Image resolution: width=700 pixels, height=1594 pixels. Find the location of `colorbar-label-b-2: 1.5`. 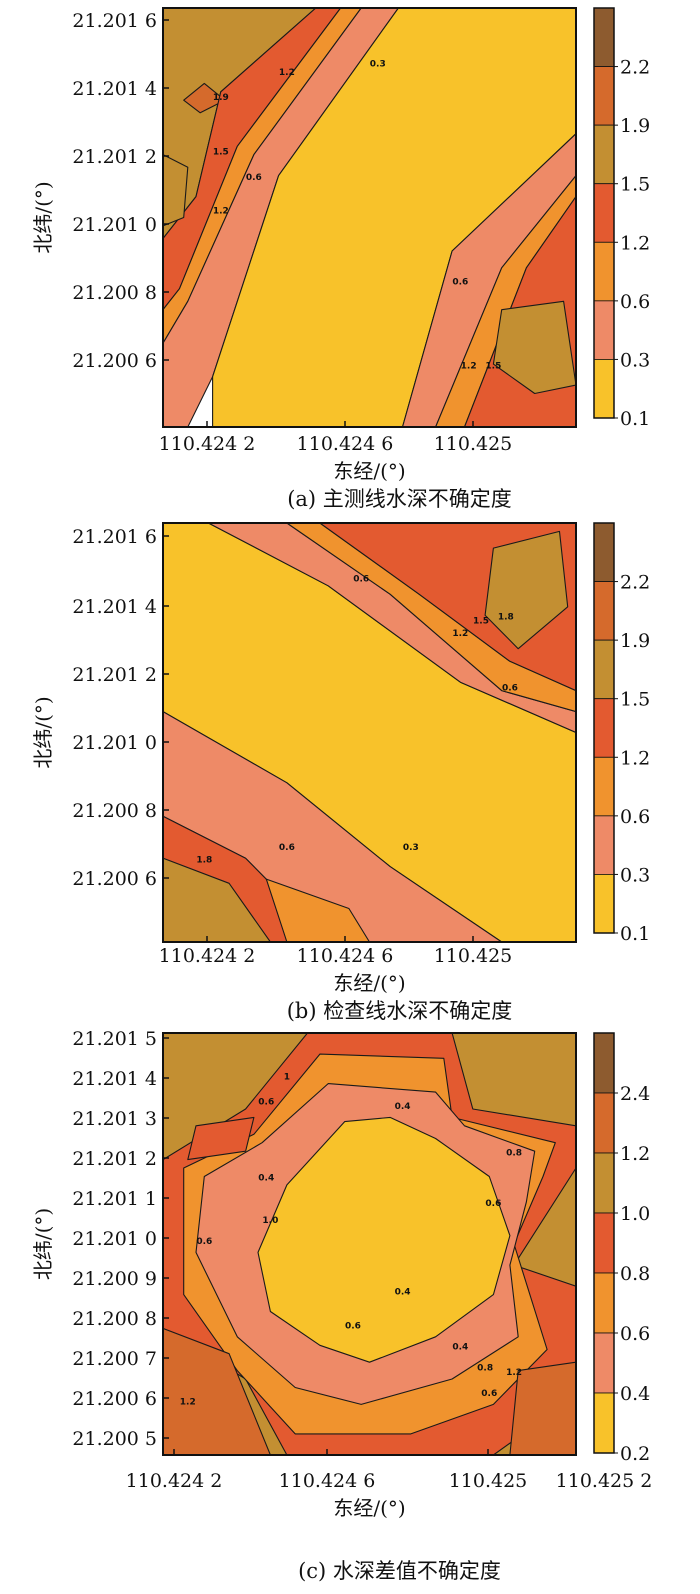

colorbar-label-b-2: 1.5 is located at coordinates (635, 700).